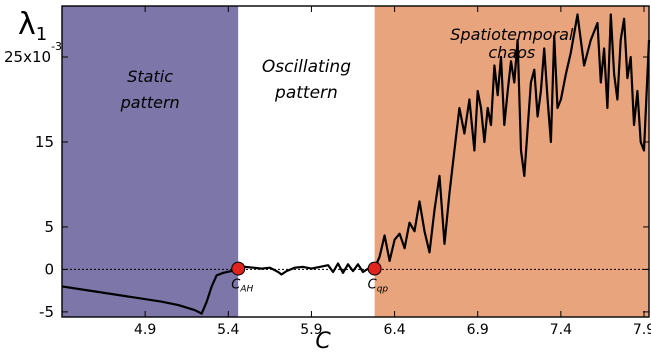  I want to click on x-tick-label-5: 7.4, so click(561, 330).